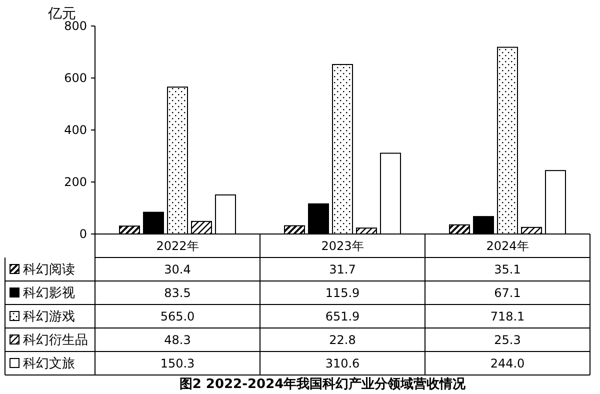  I want to click on legend-label: 科幻文旅, so click(49, 364).